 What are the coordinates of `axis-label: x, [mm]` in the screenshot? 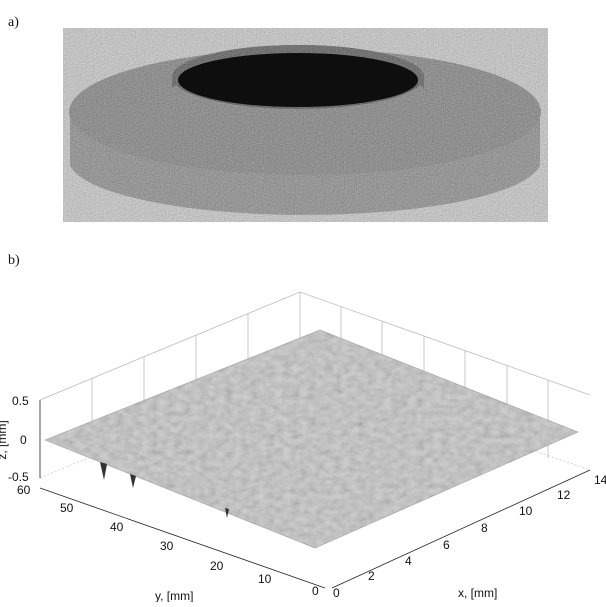 It's located at (477, 593).